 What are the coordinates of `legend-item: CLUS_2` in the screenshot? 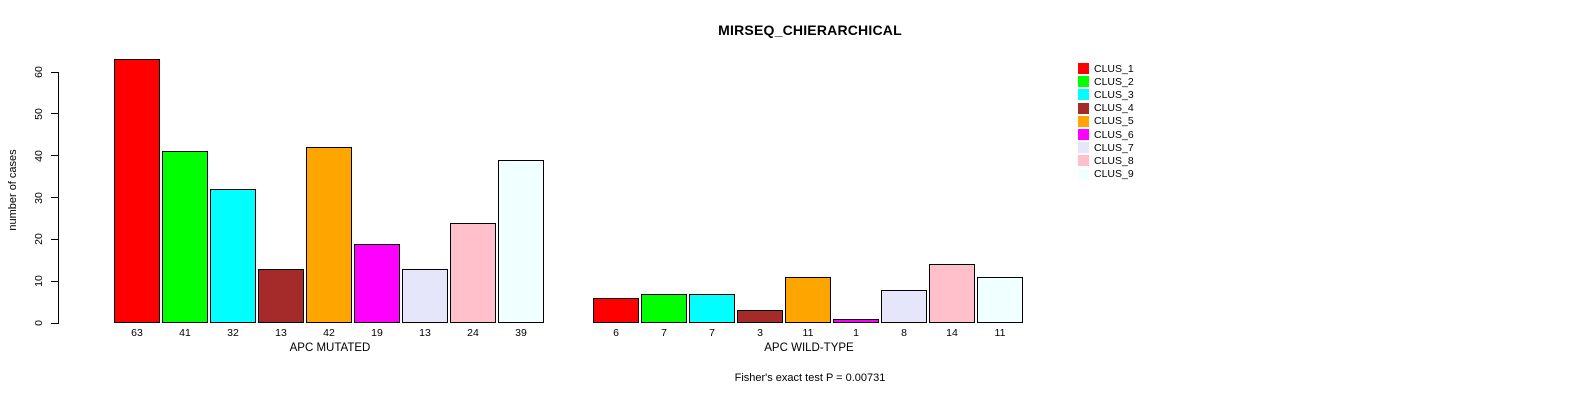 It's located at (1106, 81).